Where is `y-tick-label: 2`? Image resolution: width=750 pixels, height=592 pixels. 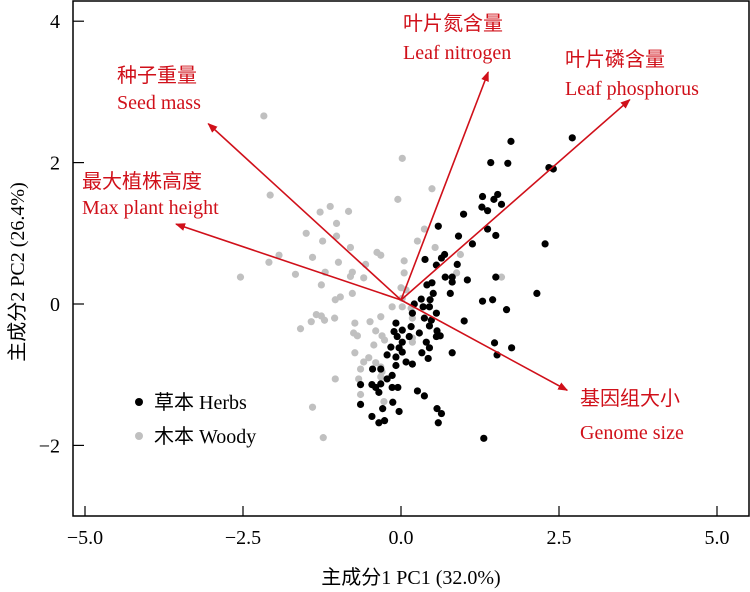 y-tick-label: 2 is located at coordinates (55, 164).